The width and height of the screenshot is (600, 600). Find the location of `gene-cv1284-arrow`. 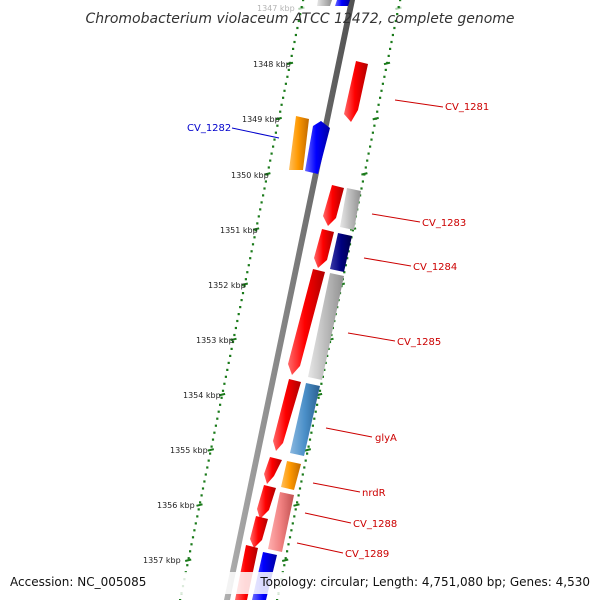

gene-cv1284-arrow is located at coordinates (324, 248).